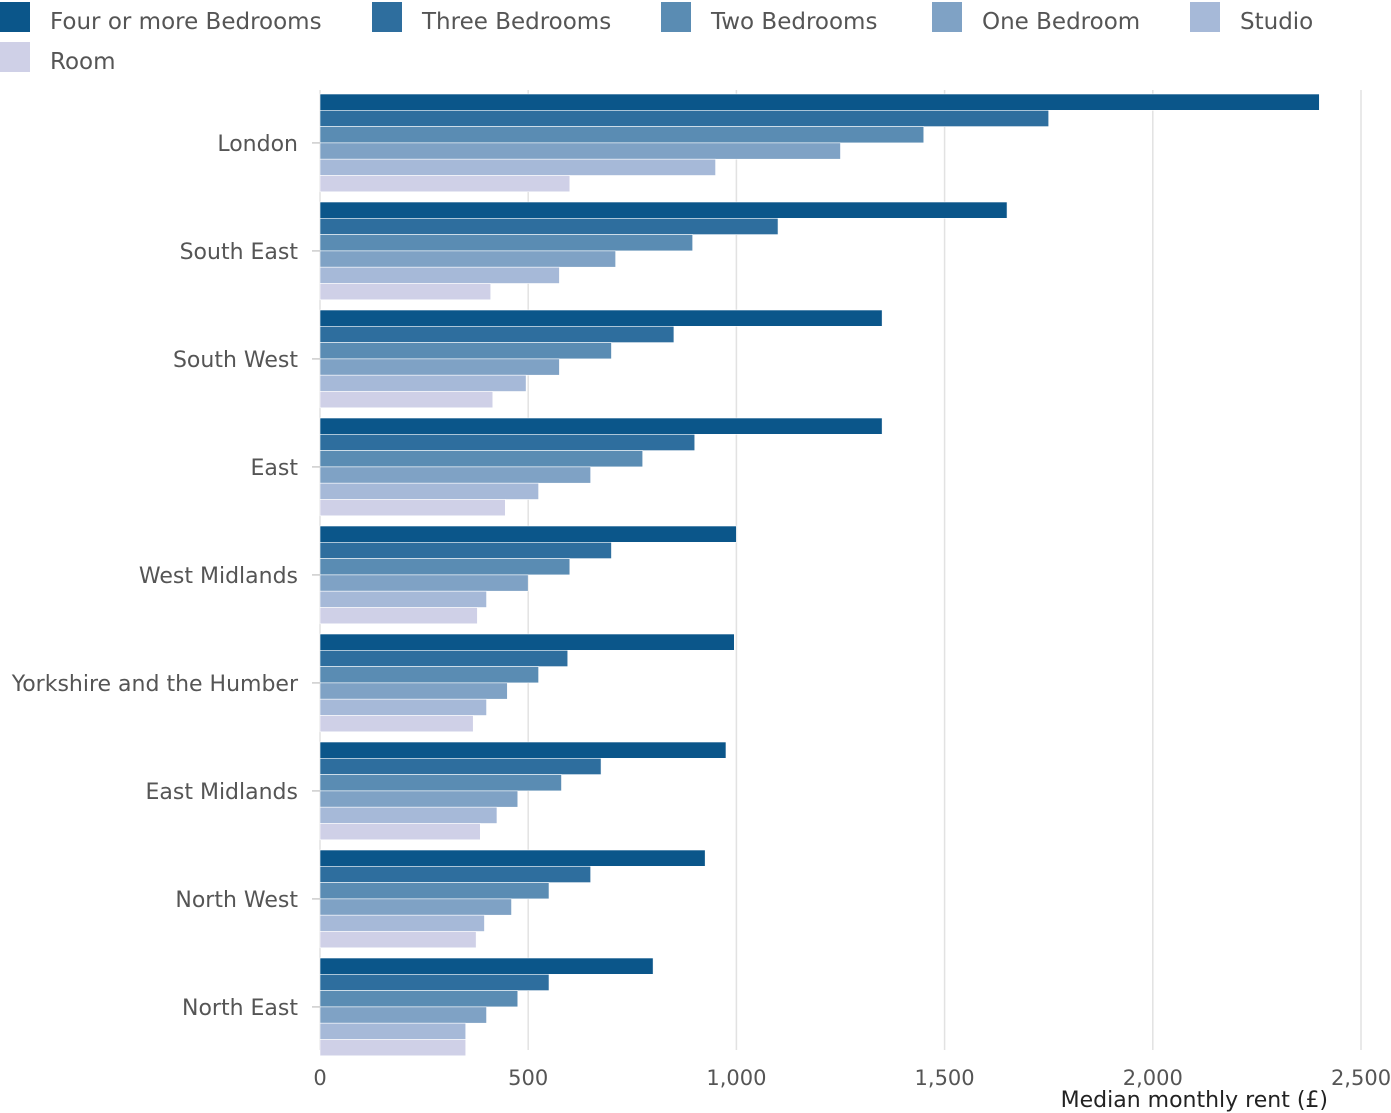 The width and height of the screenshot is (1391, 1113). What do you see at coordinates (235, 360) in the screenshot?
I see `category-label: South West` at bounding box center [235, 360].